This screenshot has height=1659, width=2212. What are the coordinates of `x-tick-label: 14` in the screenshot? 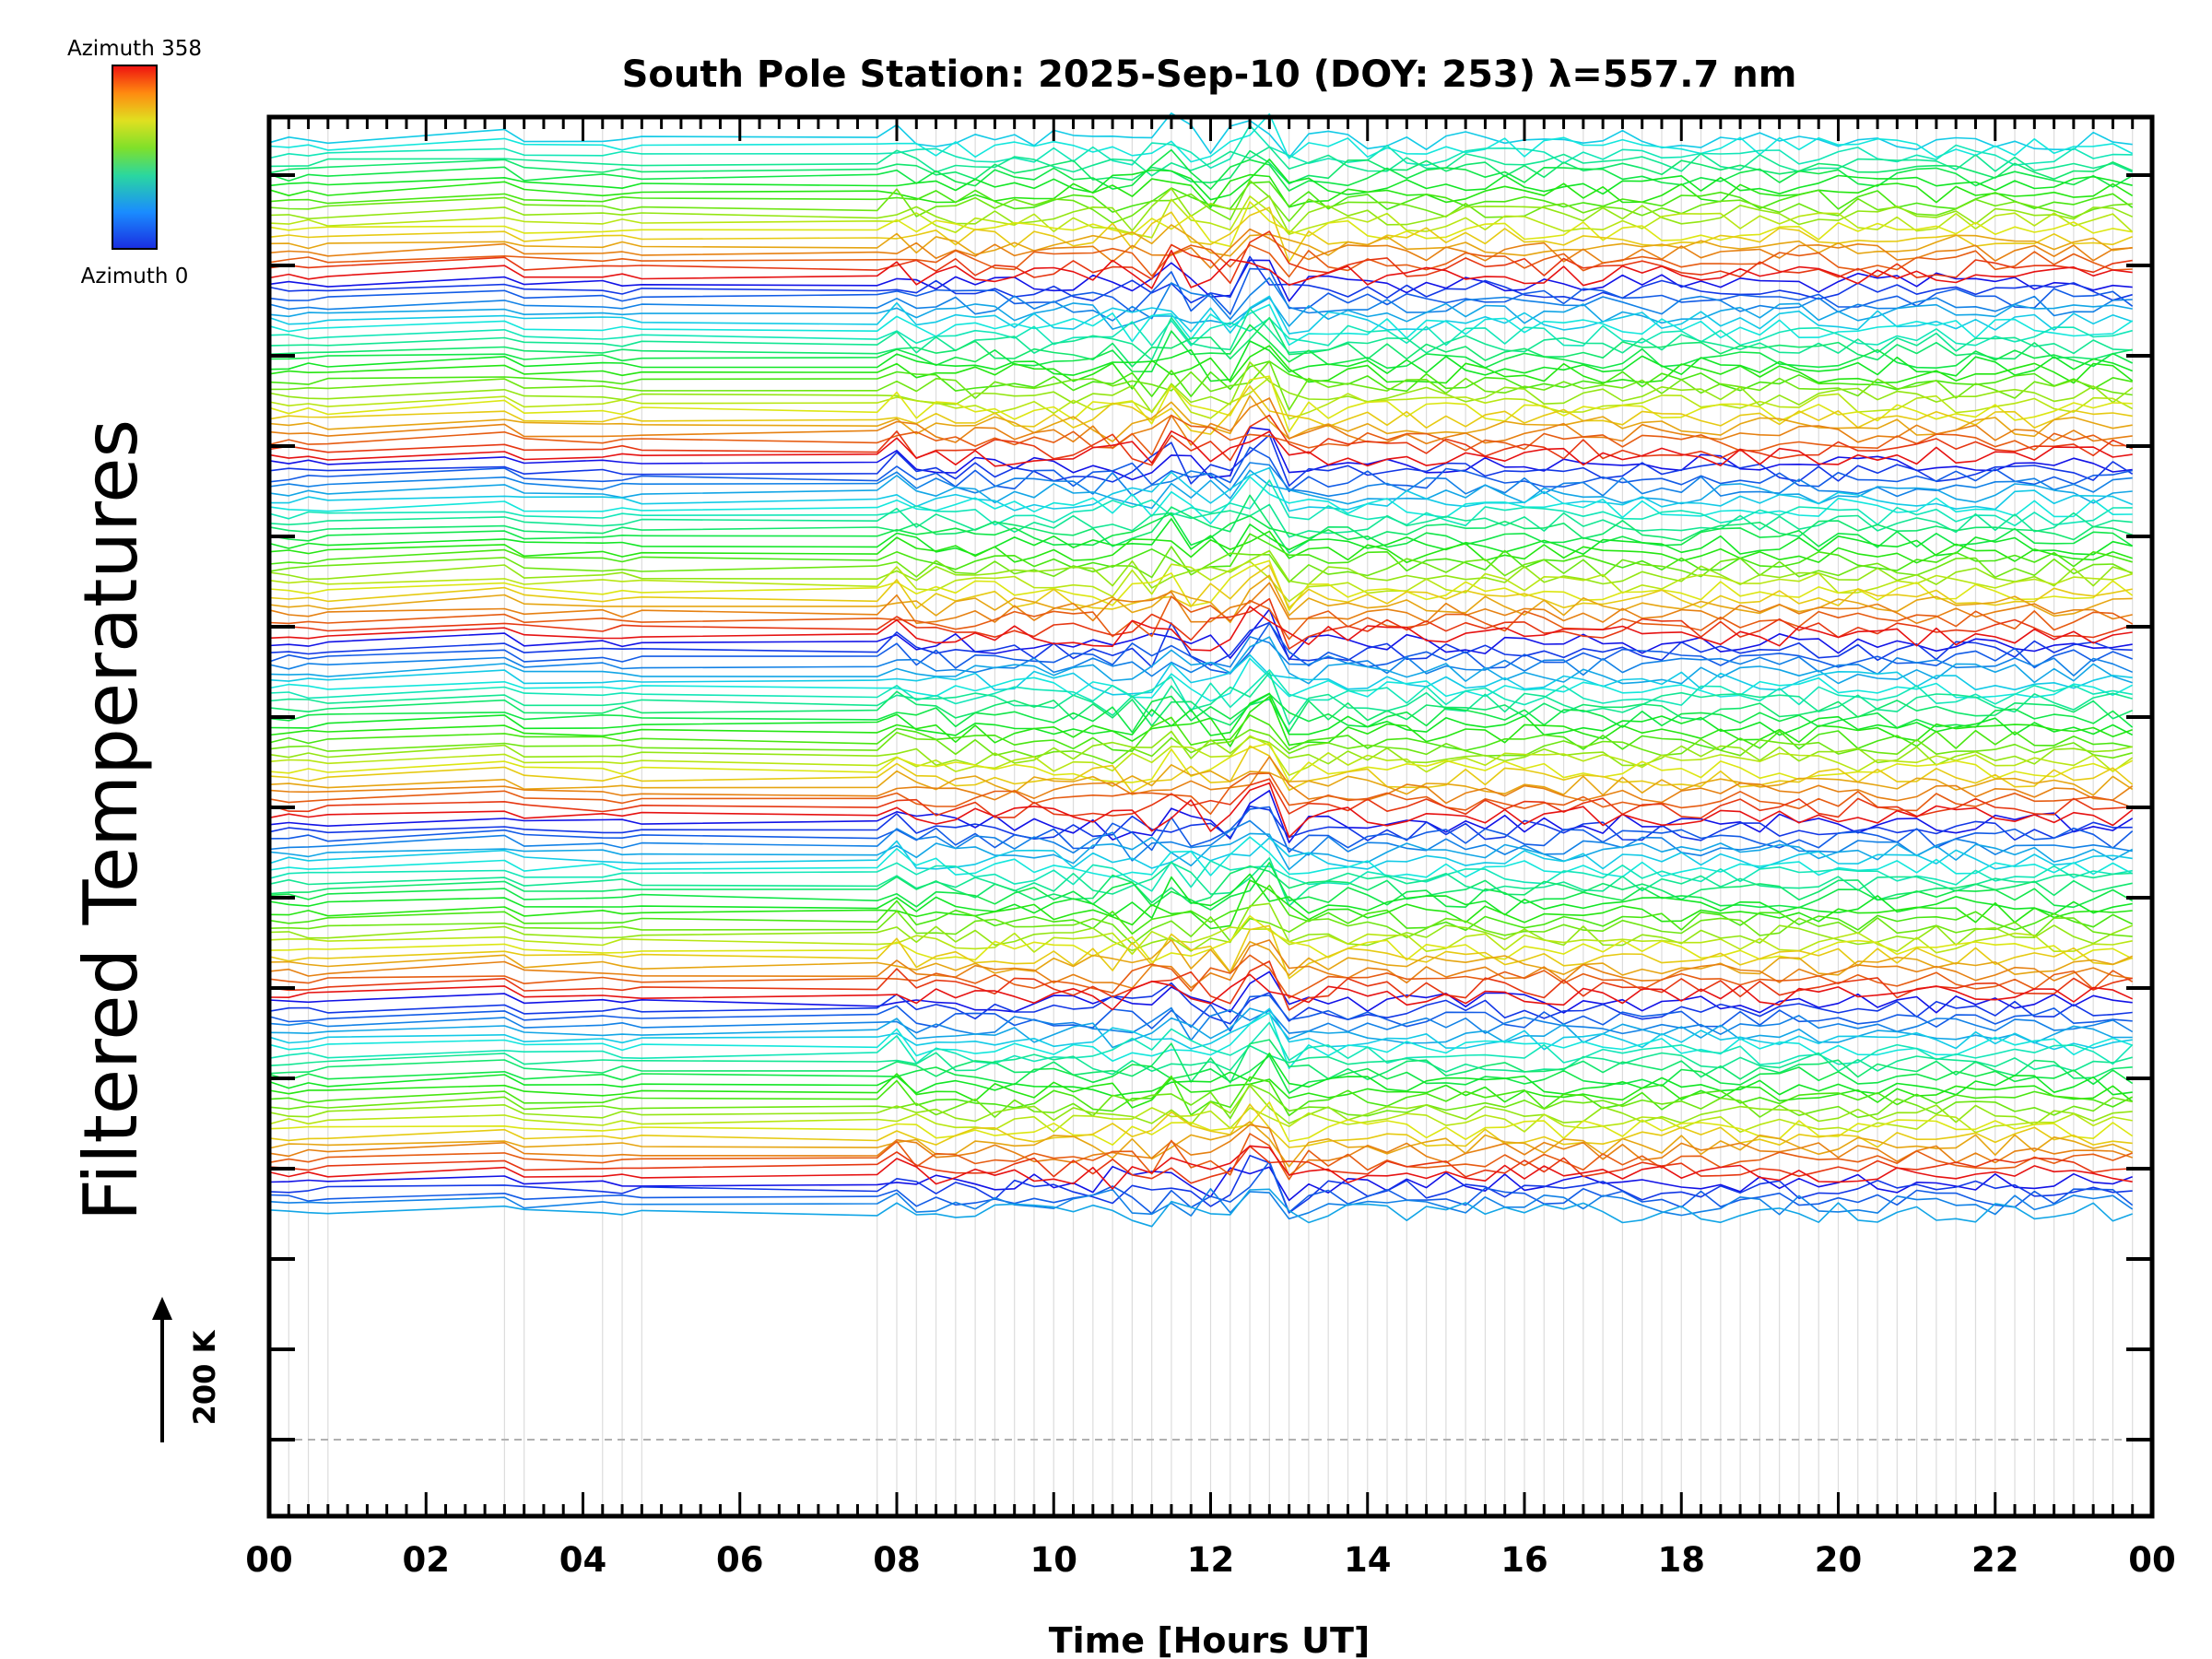 It's located at (1368, 1560).